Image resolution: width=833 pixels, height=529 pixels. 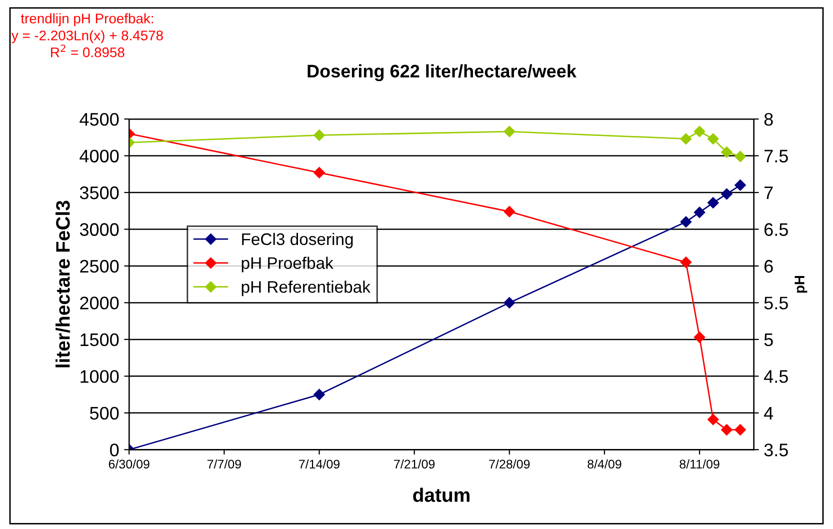 What do you see at coordinates (768, 266) in the screenshot?
I see `y2-tick-label: 6` at bounding box center [768, 266].